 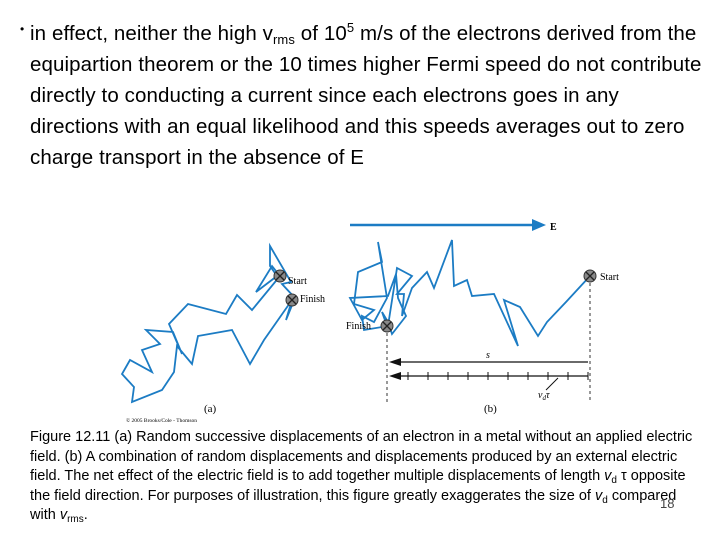 What do you see at coordinates (490, 409) in the screenshot?
I see `panel-label-b: (b)` at bounding box center [490, 409].